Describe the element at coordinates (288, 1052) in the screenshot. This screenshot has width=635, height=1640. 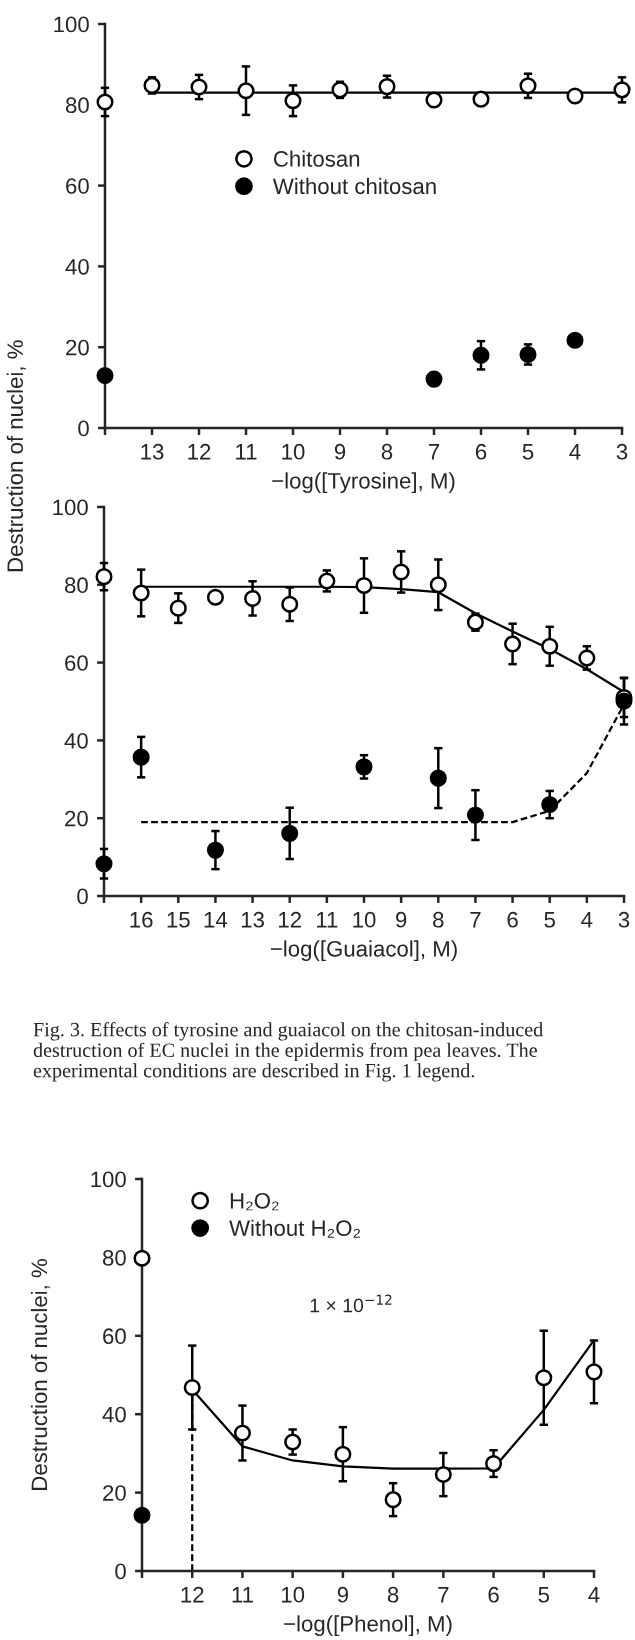
I see `caption: Fig. 3. Effects of tyrosine and guaiacol on the chitosan-induced destruction of EC nuclei in the epidermis from pea leaves. The experimental conditions are described in Fig. 1 legend.` at that location.